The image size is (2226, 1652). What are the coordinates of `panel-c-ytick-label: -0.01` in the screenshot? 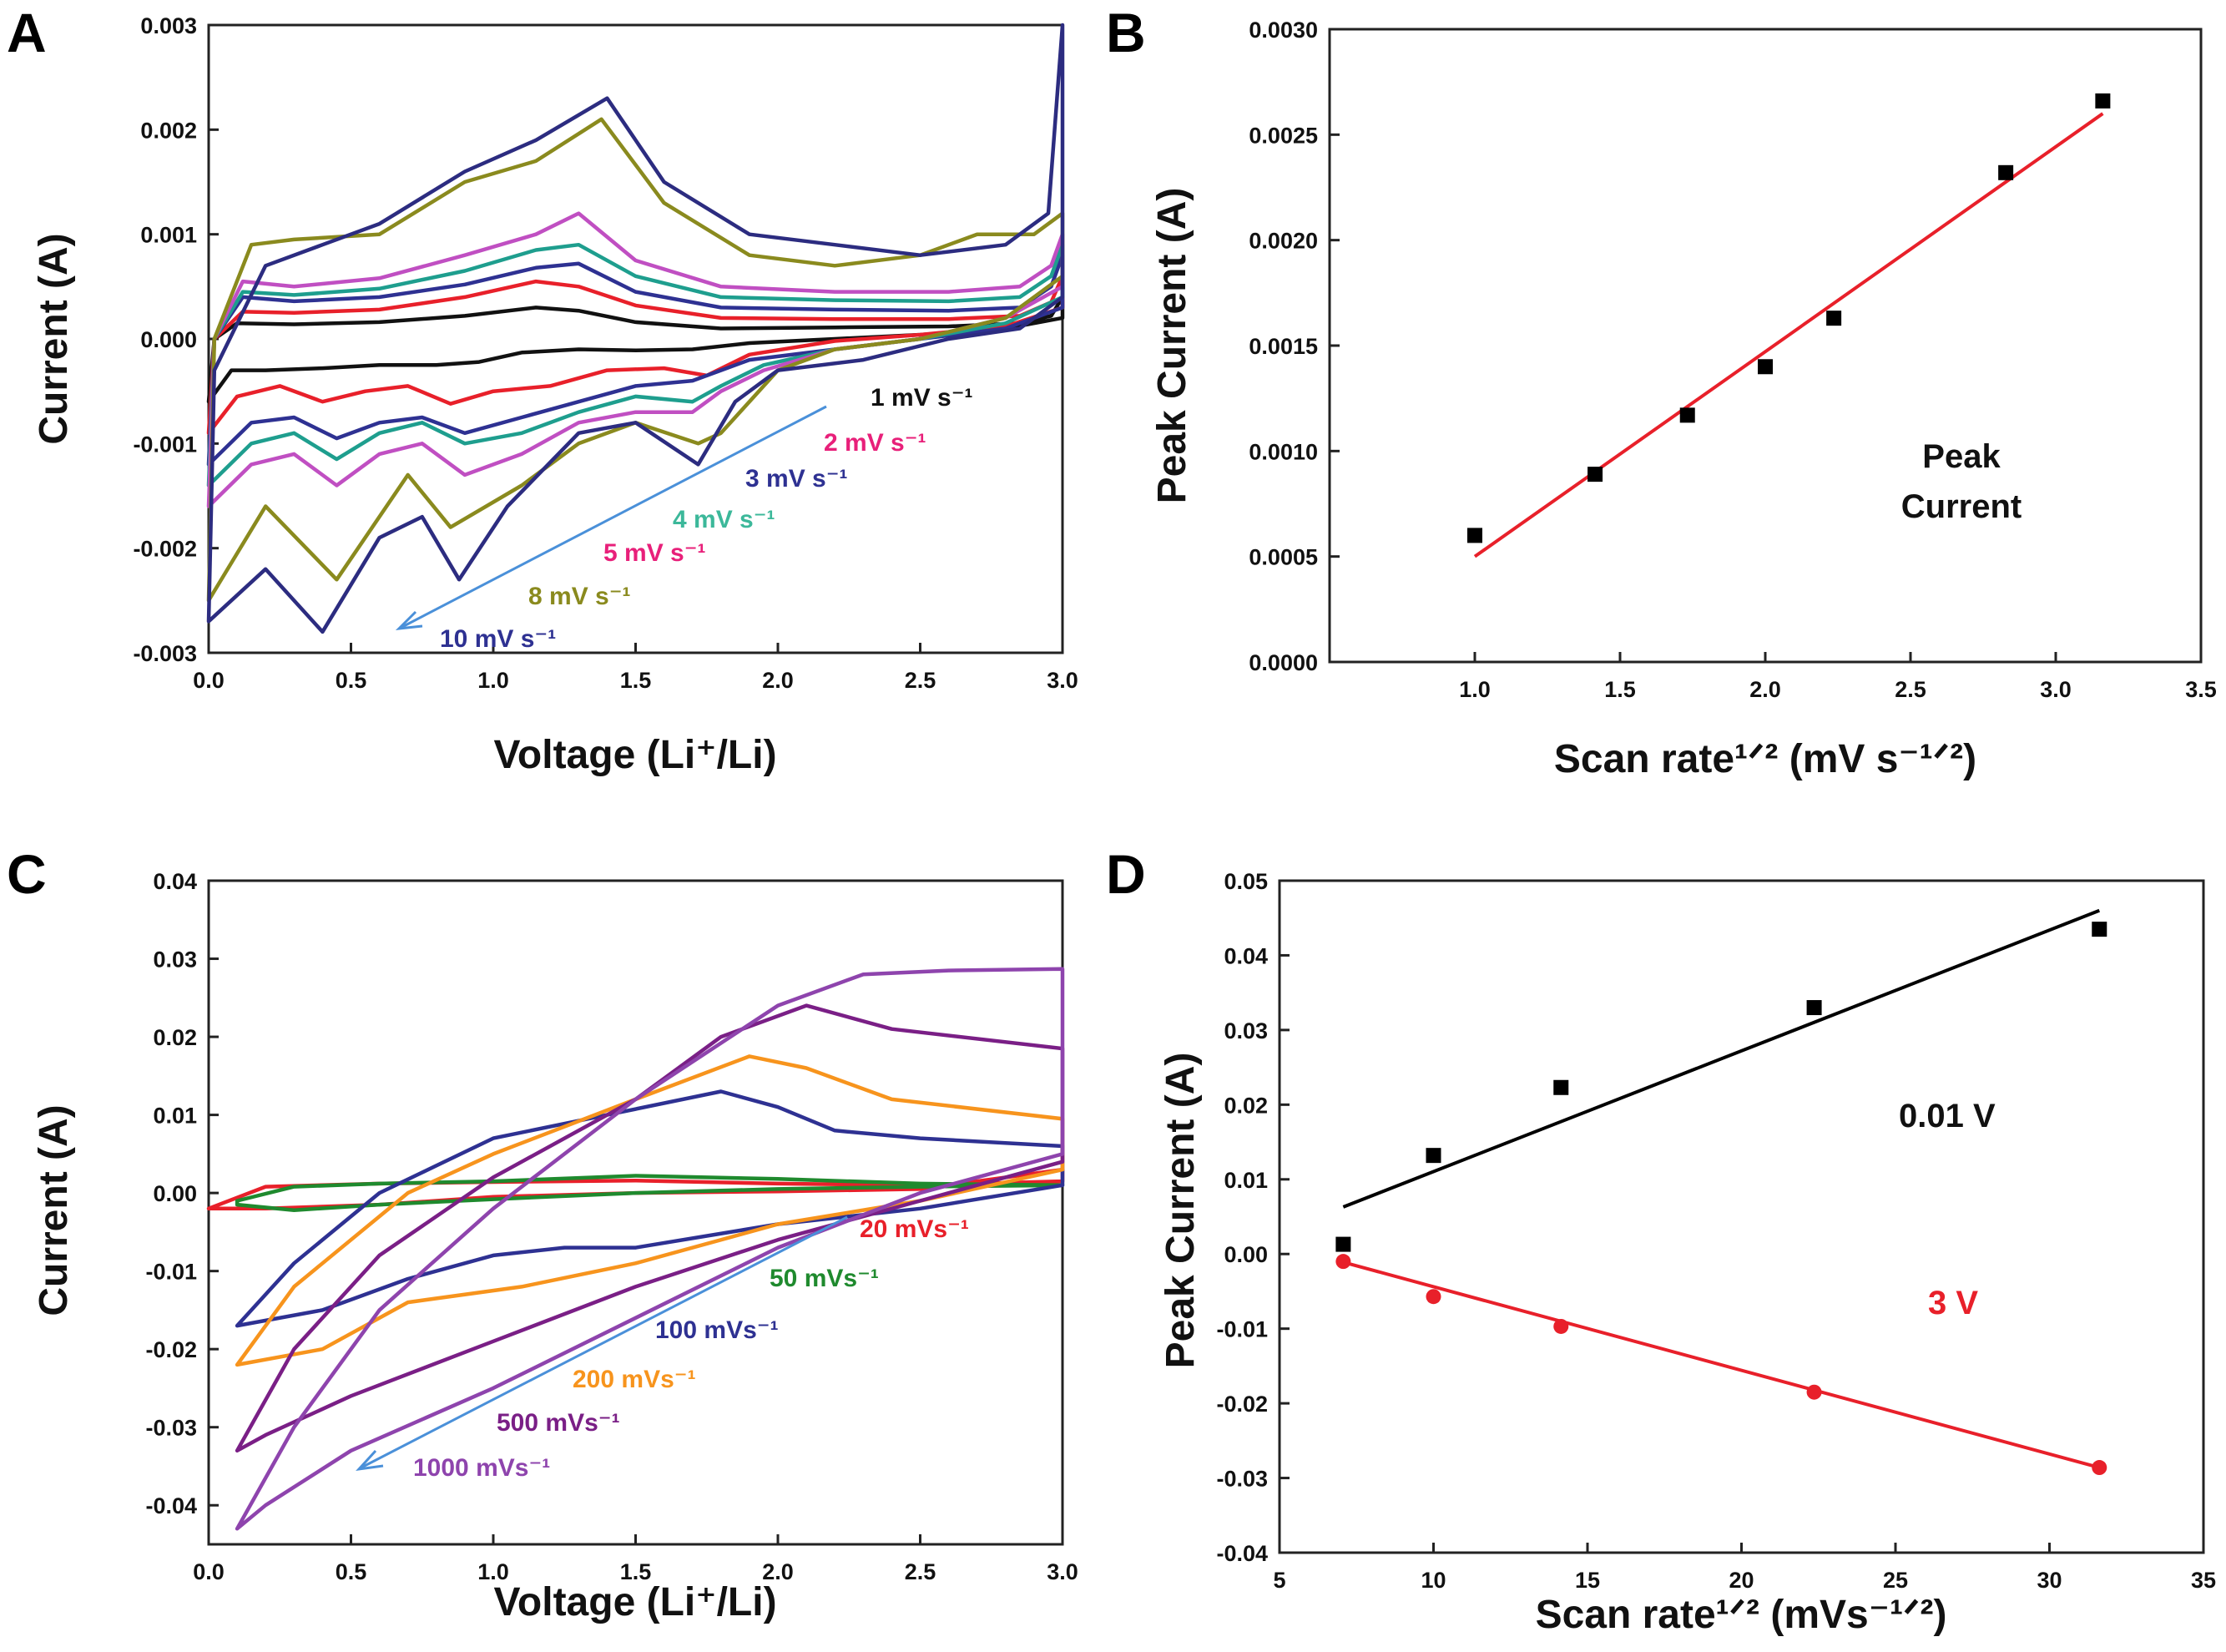 It's located at (171, 1272).